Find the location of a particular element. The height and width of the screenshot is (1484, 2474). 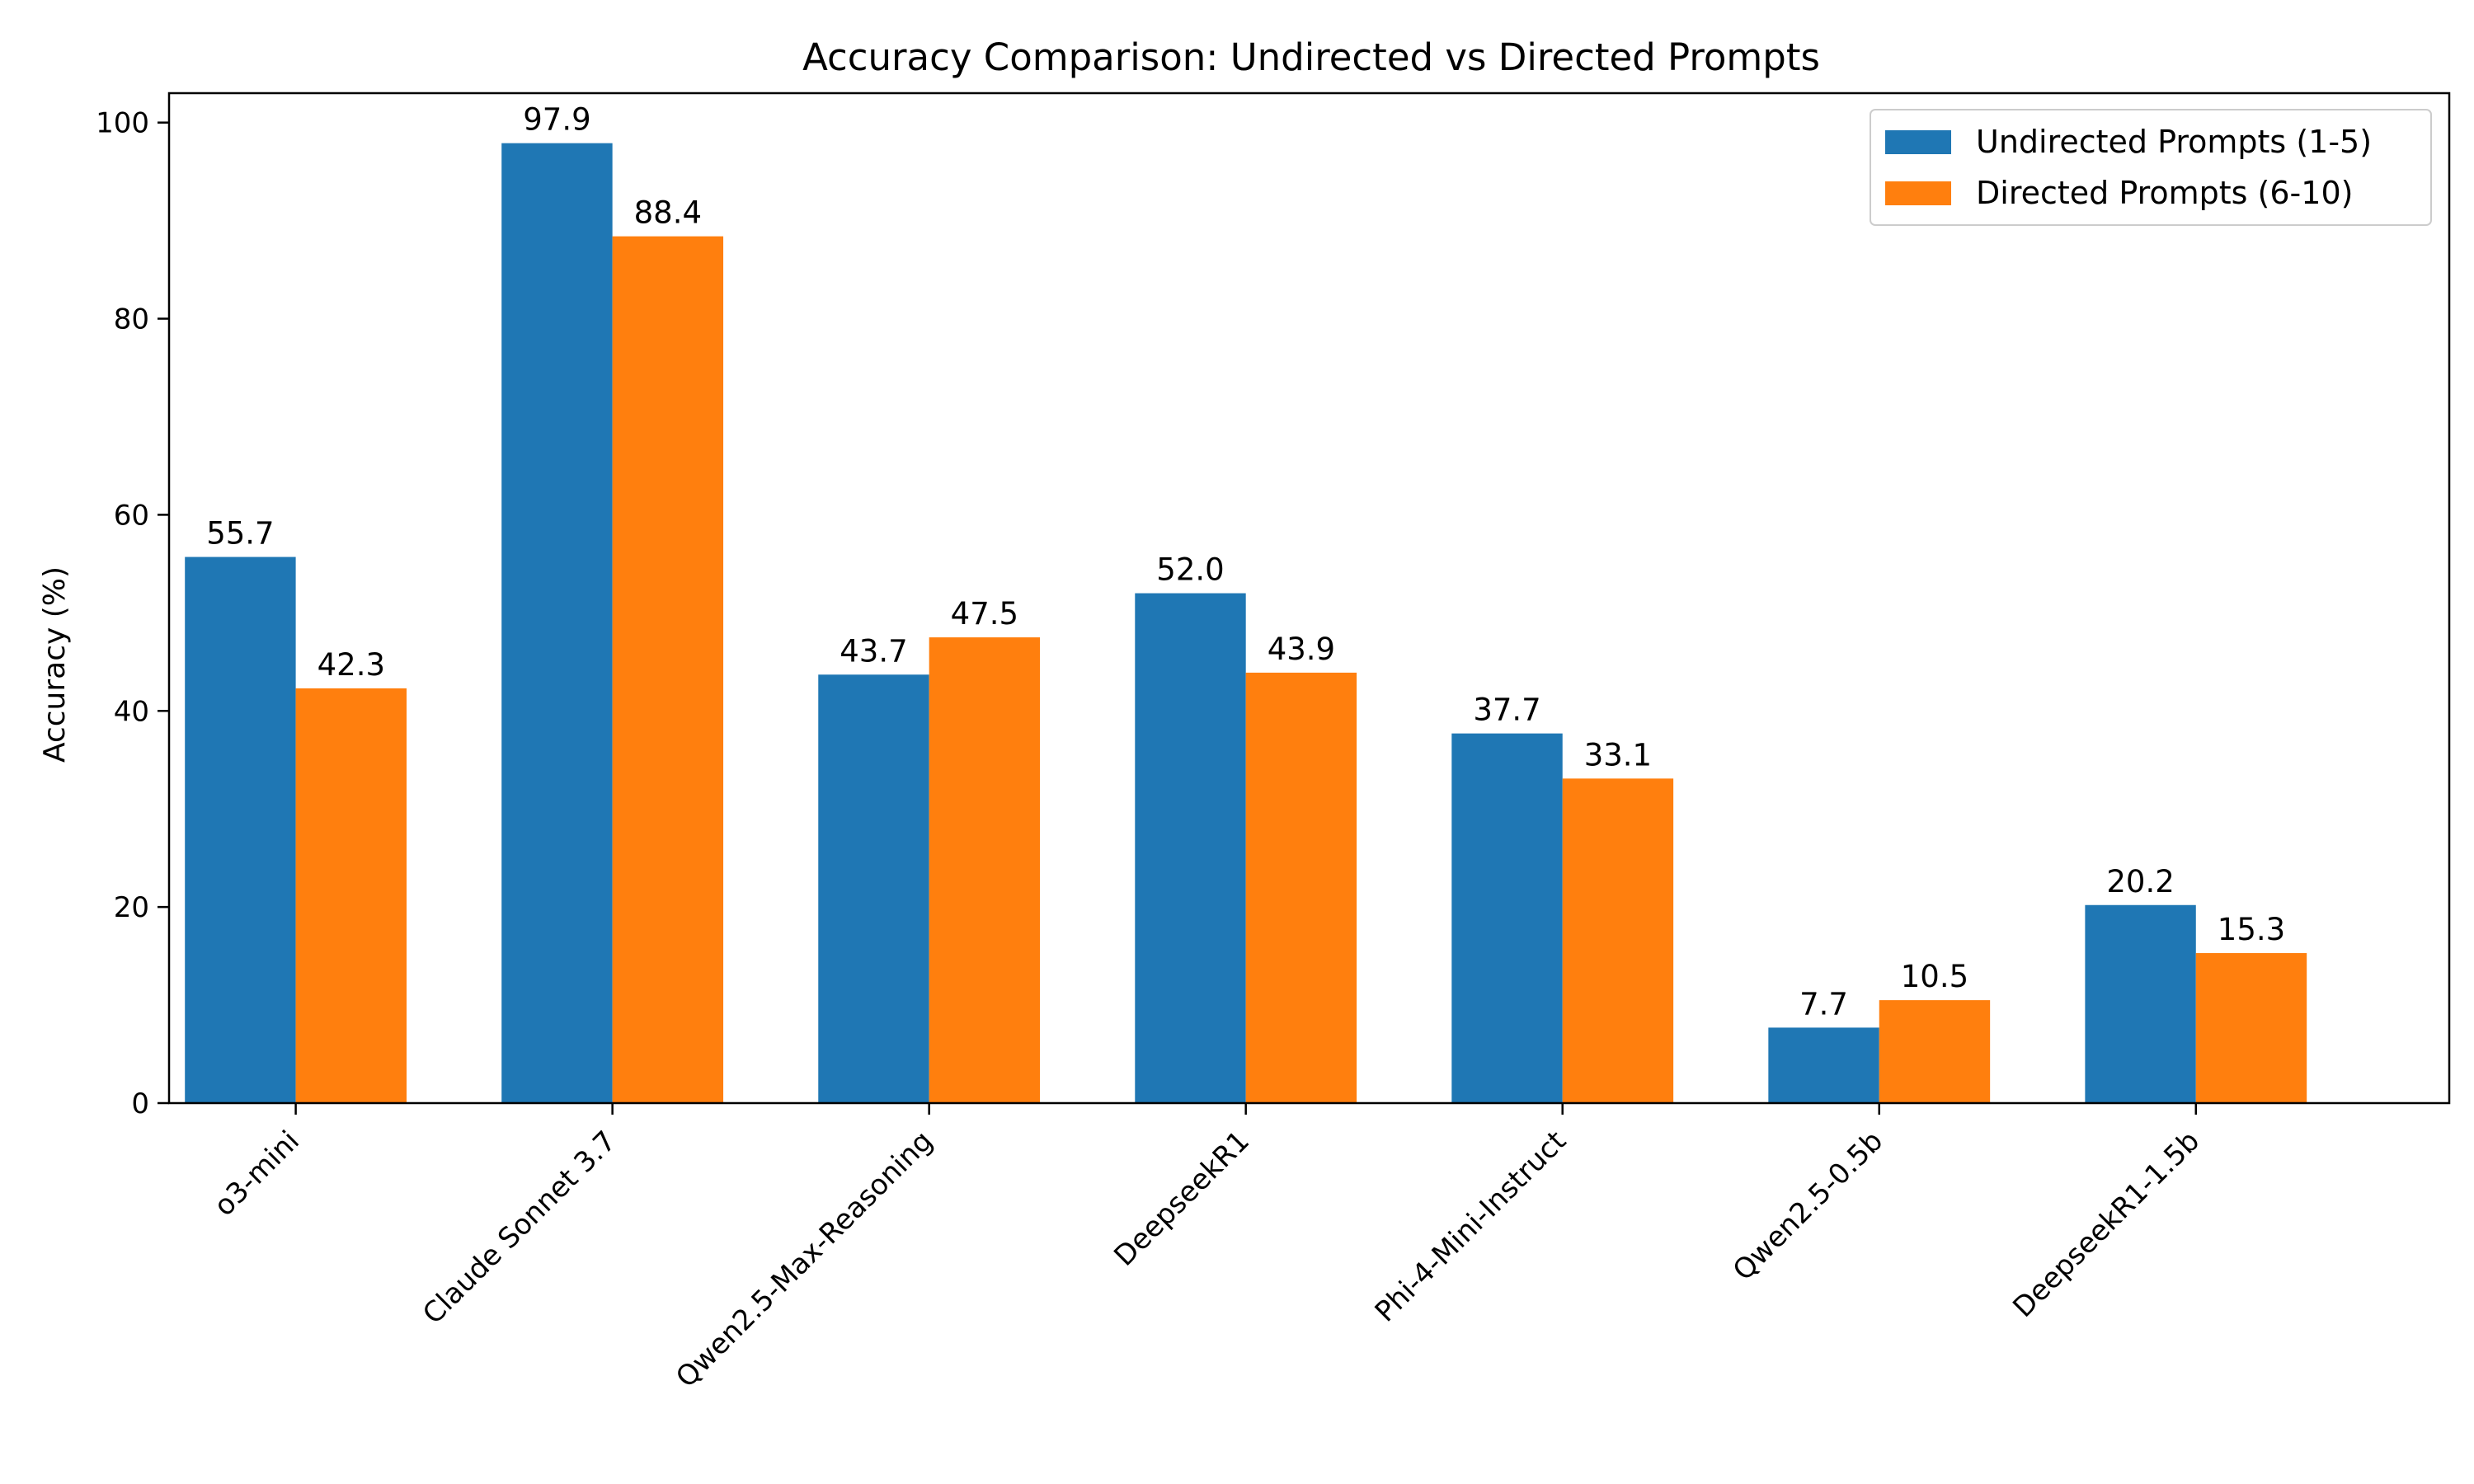

y-tick-label: 20 is located at coordinates (131, 907).